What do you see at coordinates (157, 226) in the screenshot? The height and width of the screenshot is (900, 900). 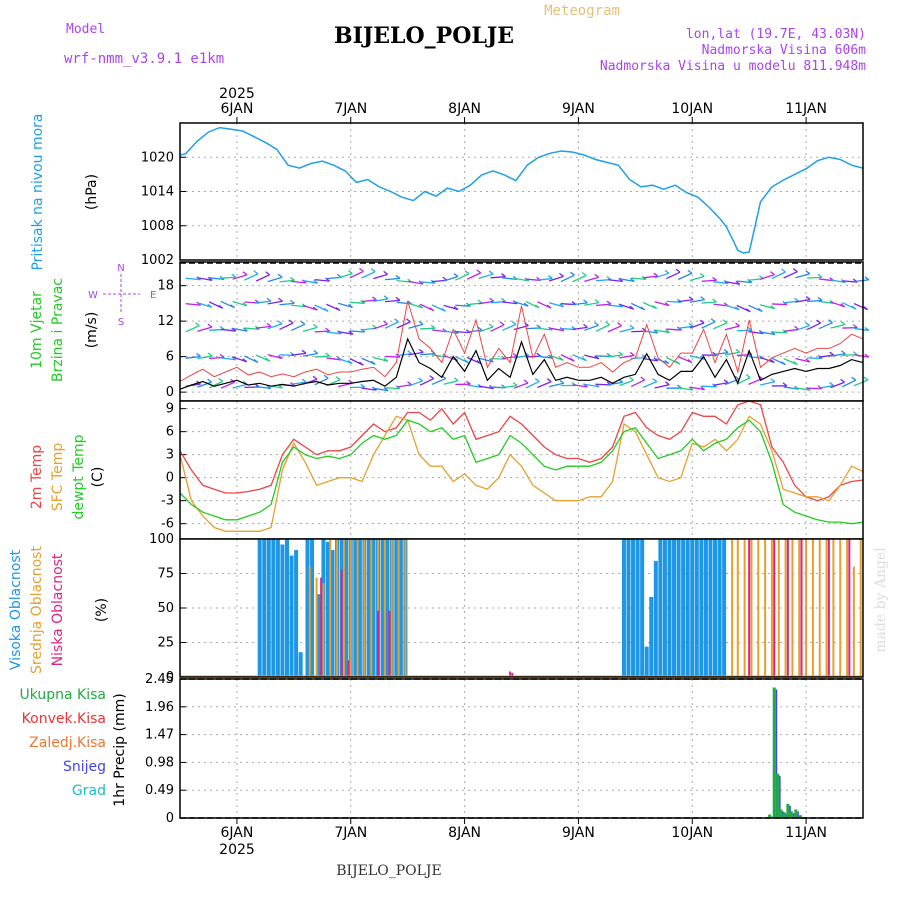 I see `y-tick-label: 1008` at bounding box center [157, 226].